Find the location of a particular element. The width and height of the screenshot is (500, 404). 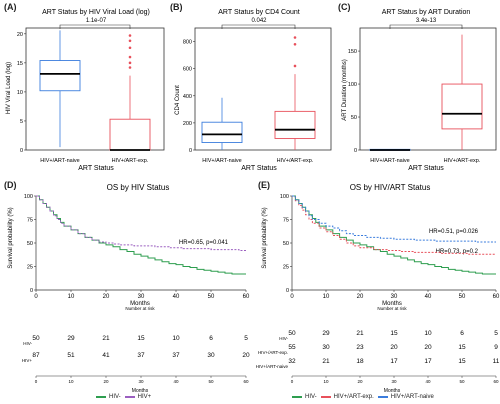

chart-title: OS by HIV Status is located at coordinates (138, 187).